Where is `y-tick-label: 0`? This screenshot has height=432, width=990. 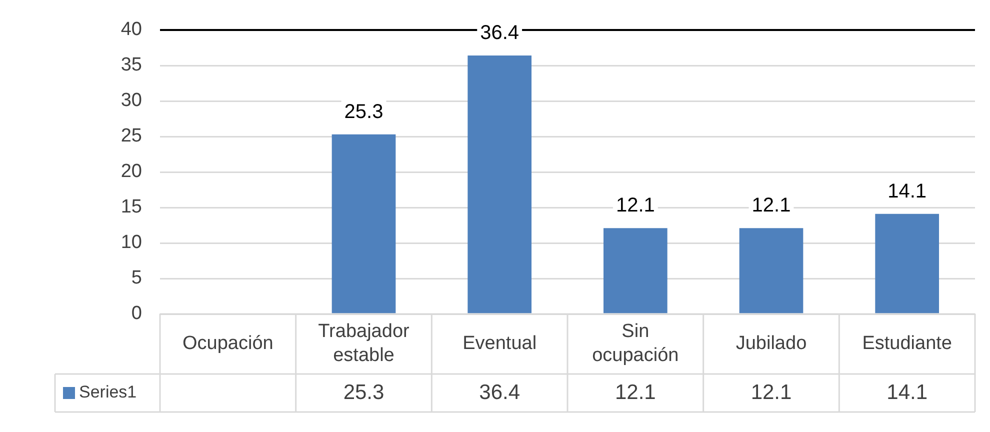
y-tick-label: 0 is located at coordinates (136, 313).